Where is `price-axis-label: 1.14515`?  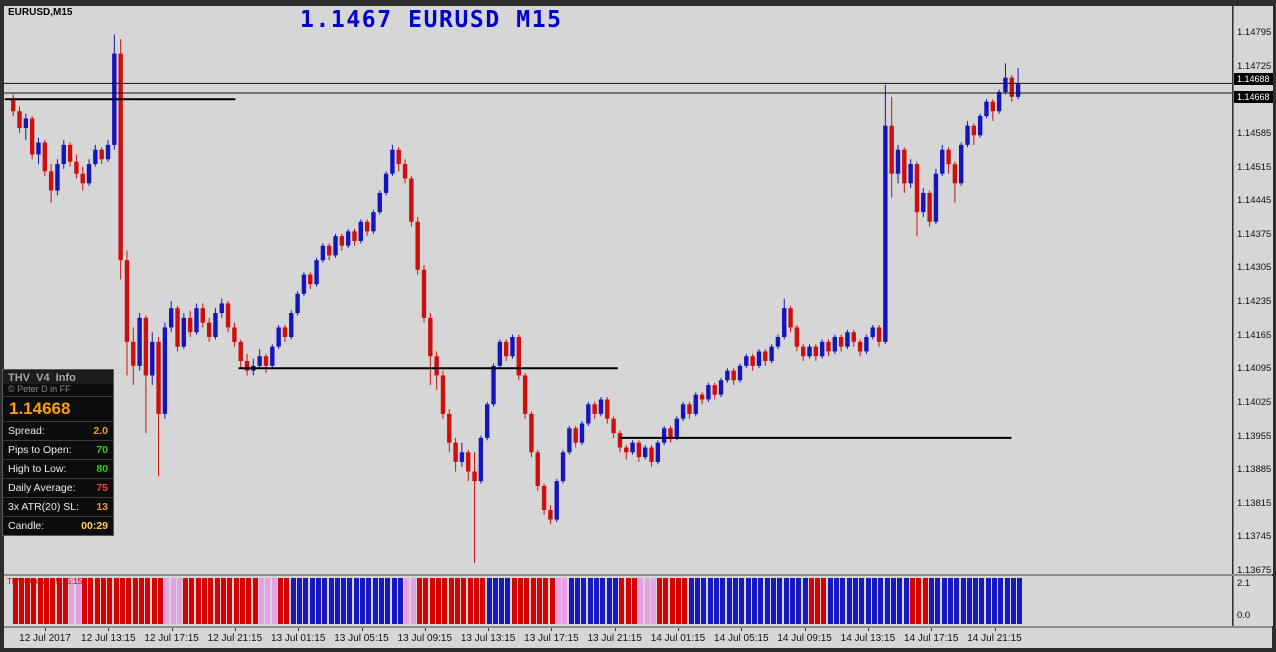 price-axis-label: 1.14515 is located at coordinates (1254, 167).